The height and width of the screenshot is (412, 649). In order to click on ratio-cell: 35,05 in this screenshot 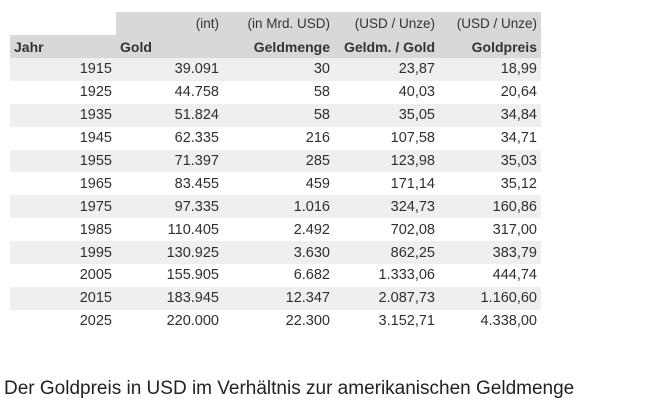, I will do `click(386, 115)`.